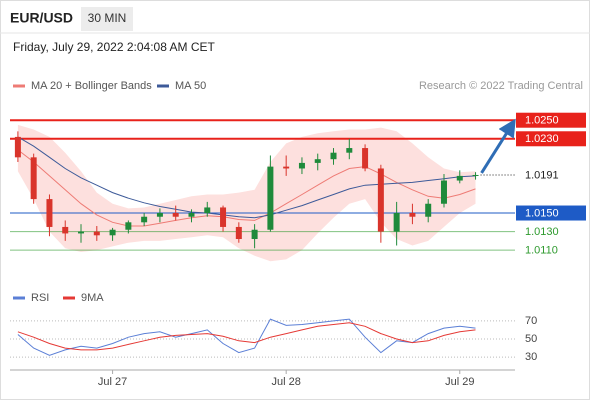 This screenshot has width=590, height=400. What do you see at coordinates (112, 382) in the screenshot?
I see `x-tick-label: Jul 27` at bounding box center [112, 382].